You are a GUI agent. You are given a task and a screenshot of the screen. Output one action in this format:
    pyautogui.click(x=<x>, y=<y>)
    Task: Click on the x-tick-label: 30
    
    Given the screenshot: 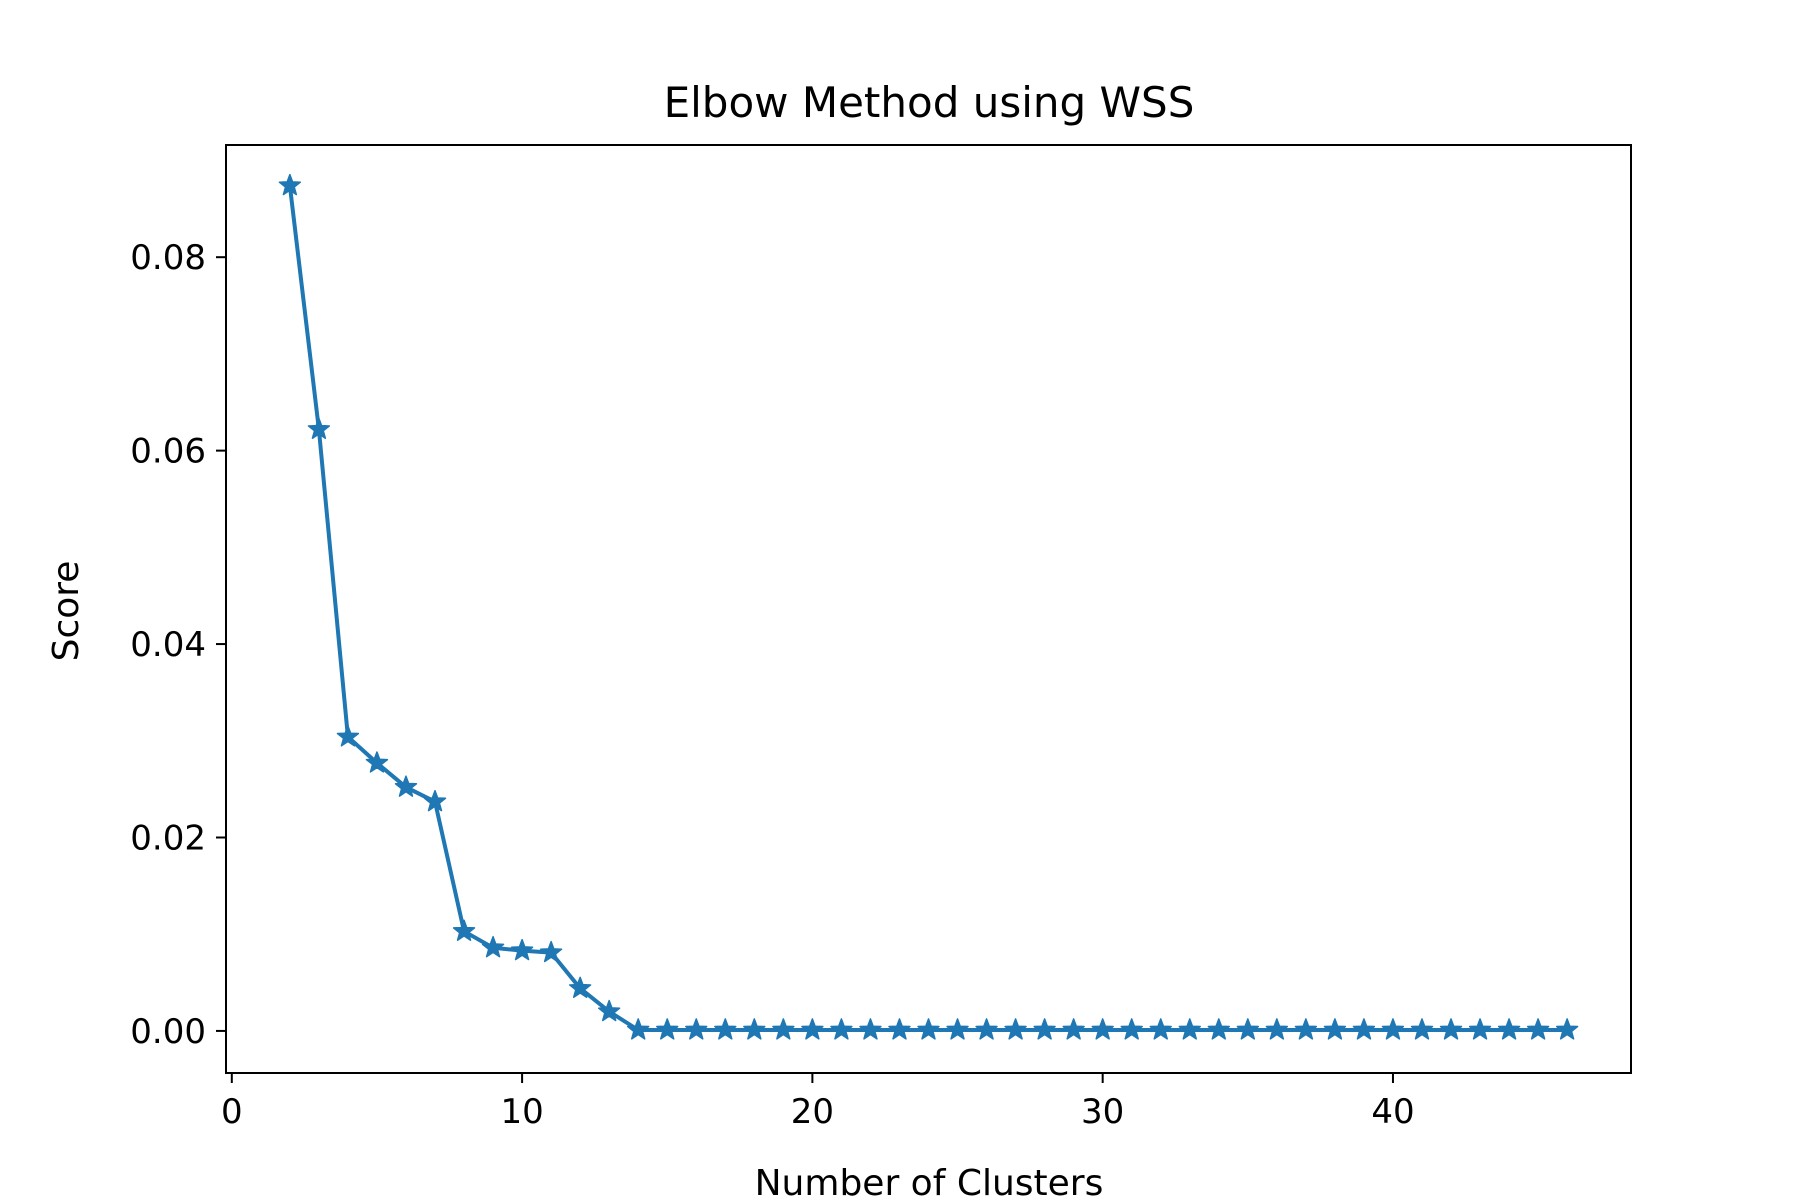 What is the action you would take?
    pyautogui.click(x=1102, y=1112)
    